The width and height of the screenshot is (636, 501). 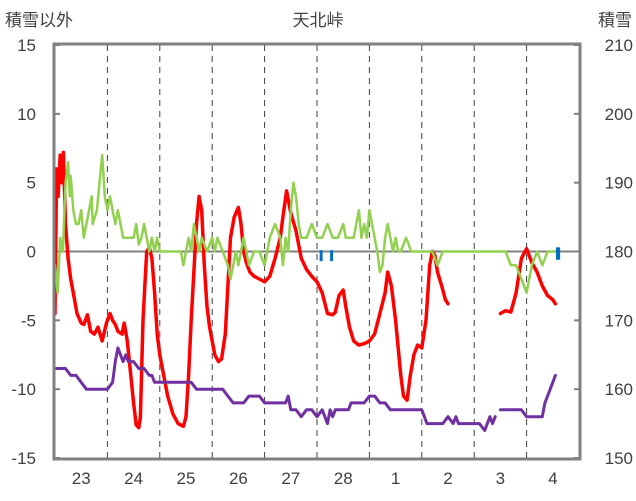 I want to click on left-tick-label: 5, so click(x=31, y=183).